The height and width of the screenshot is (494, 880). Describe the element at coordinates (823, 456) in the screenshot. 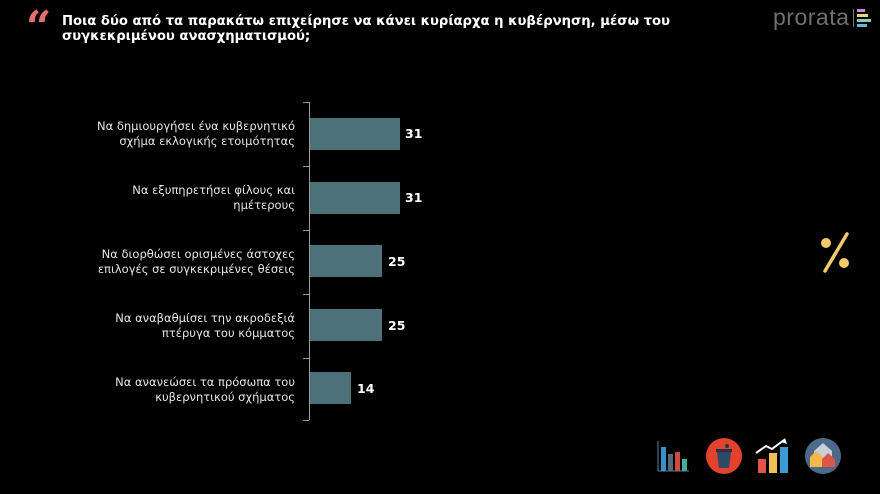

I see `houses-icon` at that location.